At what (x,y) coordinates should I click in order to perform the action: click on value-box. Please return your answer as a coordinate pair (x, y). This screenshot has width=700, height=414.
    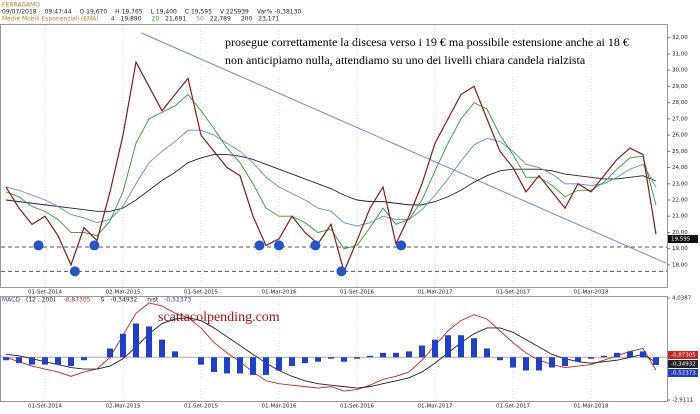
    Looking at the image, I should click on (683, 364).